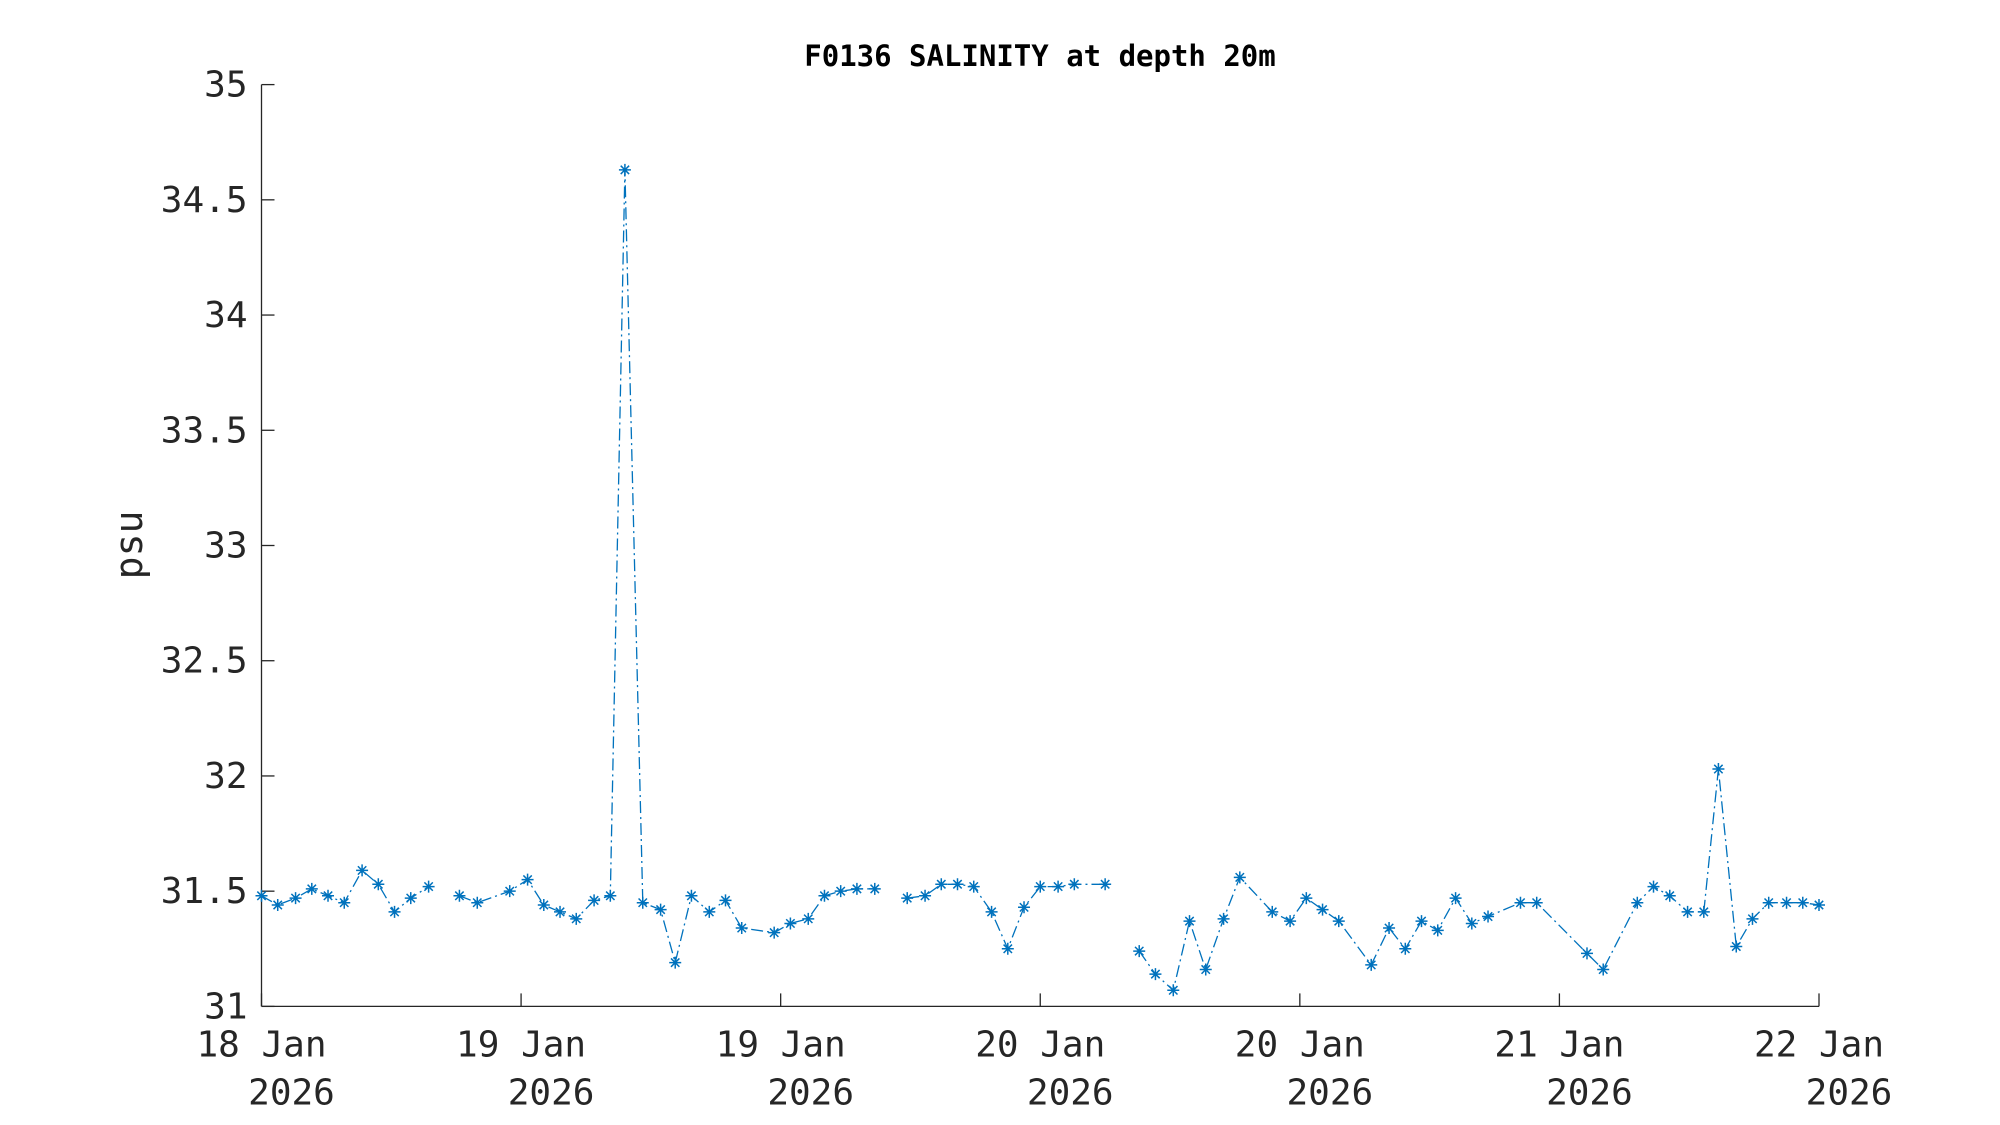 This screenshot has width=2000, height=1125. I want to click on chart-title: F0136 SALINITY at depth 20m, so click(1039, 56).